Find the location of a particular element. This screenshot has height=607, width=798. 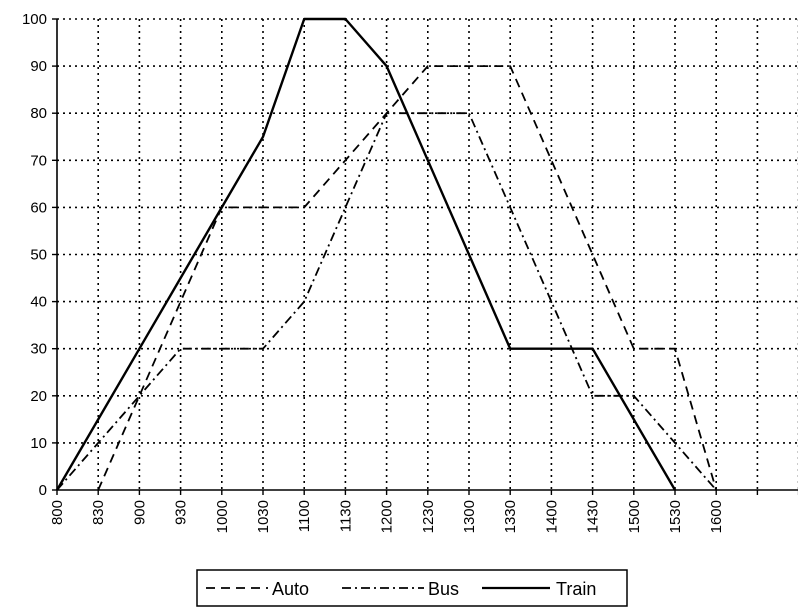

y-tick-labels: 0 10 20 30 40 50 60 70 80 90 100 is located at coordinates (34, 255).